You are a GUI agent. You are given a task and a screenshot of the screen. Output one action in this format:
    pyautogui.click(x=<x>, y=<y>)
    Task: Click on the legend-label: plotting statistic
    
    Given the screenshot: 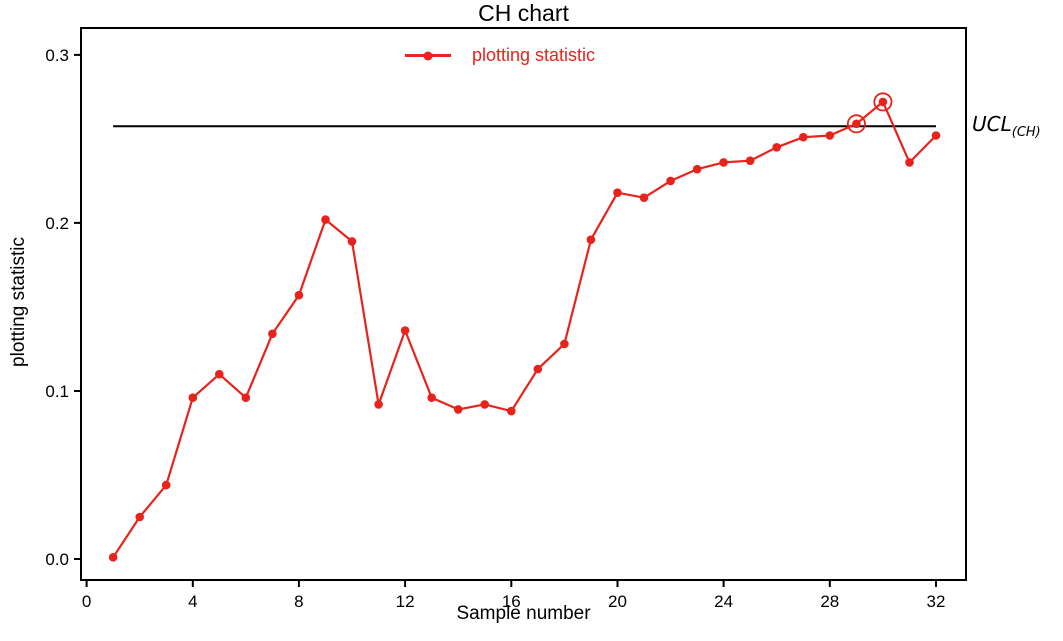 What is the action you would take?
    pyautogui.click(x=534, y=55)
    